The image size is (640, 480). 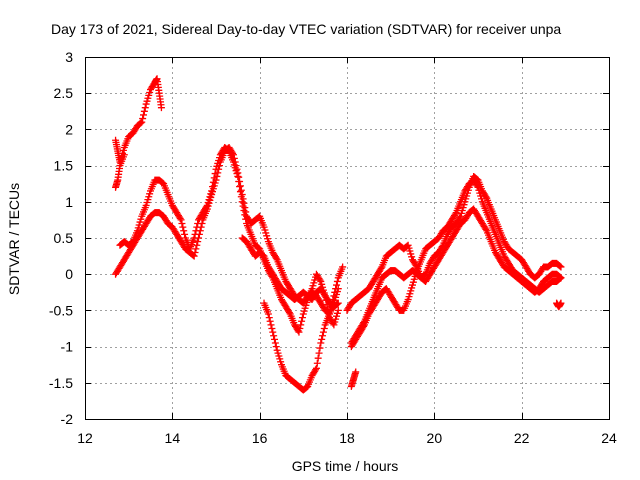 I want to click on y-axis-label: SDTVAR / TECUs, so click(x=14, y=239).